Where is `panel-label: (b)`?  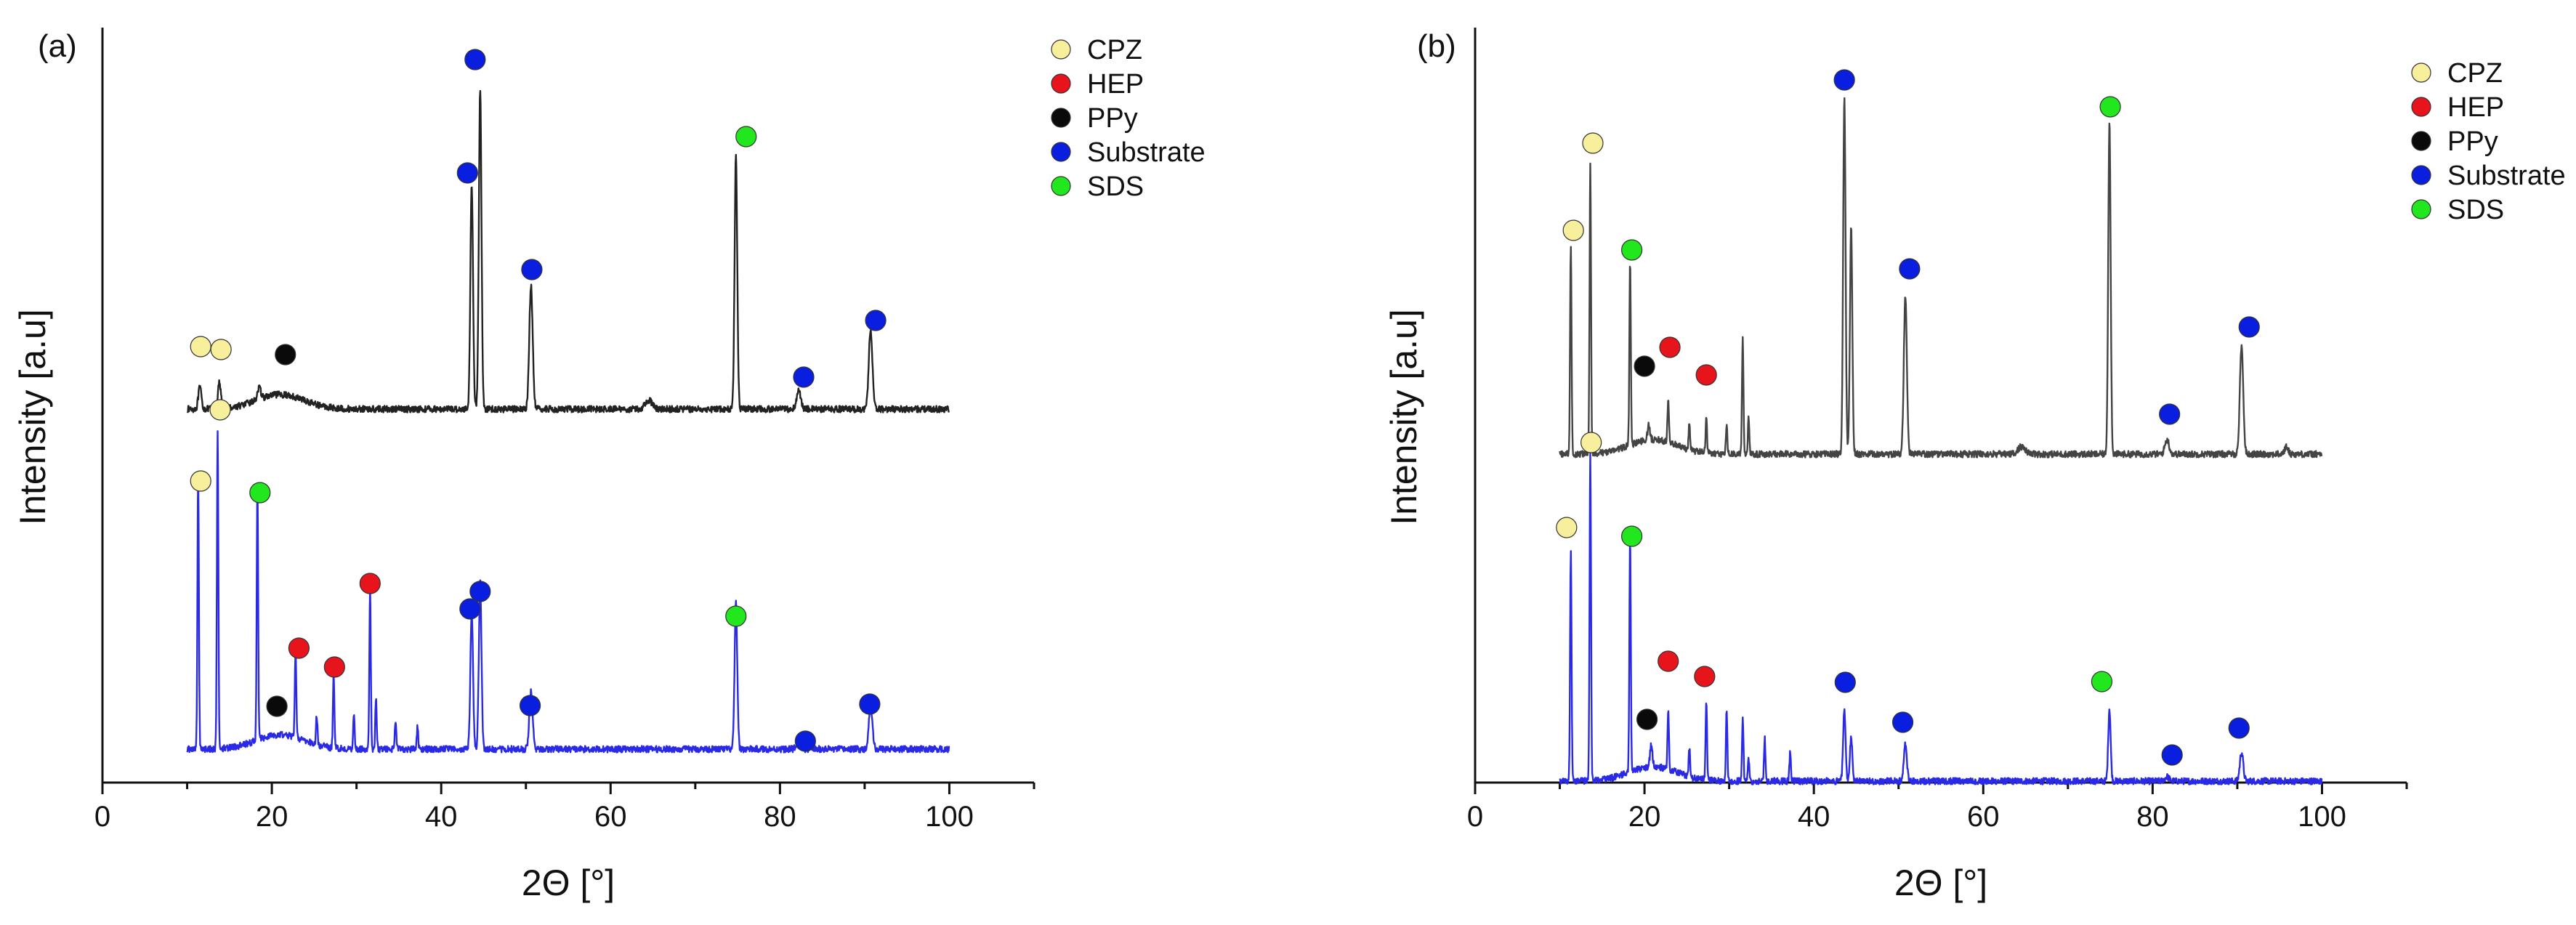
panel-label: (b) is located at coordinates (1437, 46).